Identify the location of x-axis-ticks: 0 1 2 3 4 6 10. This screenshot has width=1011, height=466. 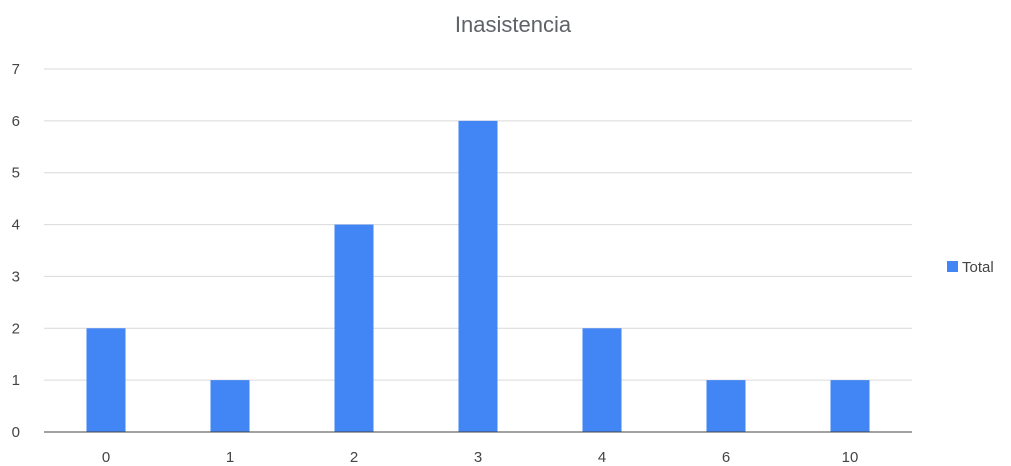
(480, 457).